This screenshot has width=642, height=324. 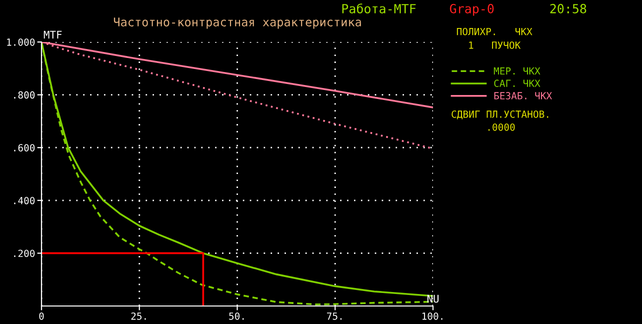 I want to click on chart-title: Частотно-контрастная характеристика, so click(x=237, y=23).